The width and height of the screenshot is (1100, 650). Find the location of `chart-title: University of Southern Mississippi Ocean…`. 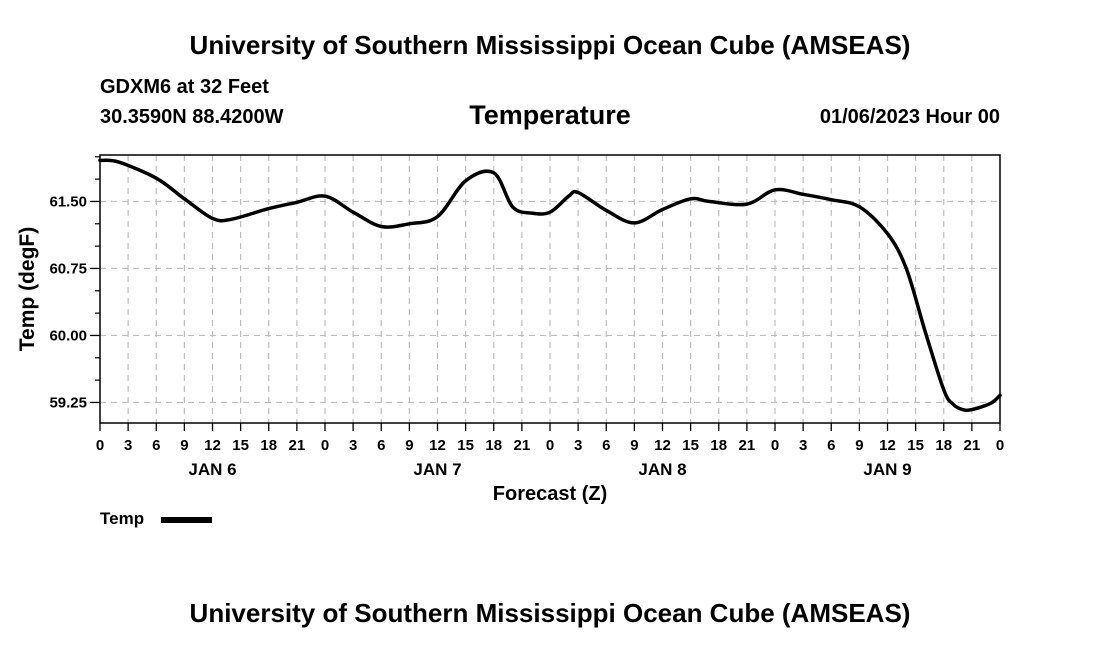

chart-title: University of Southern Mississippi Ocean… is located at coordinates (550, 45).